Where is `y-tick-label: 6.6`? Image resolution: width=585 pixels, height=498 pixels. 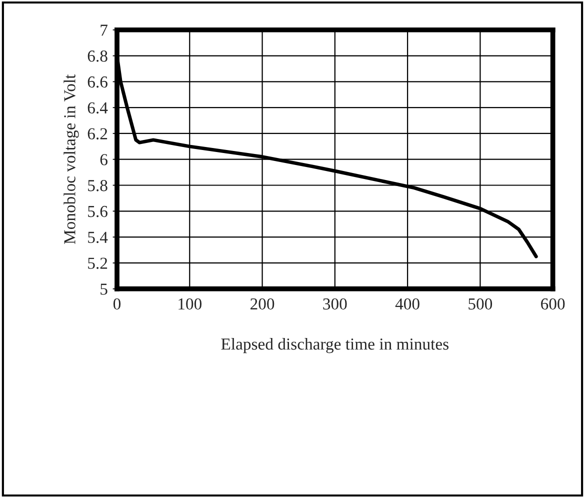
y-tick-label: 6.6 is located at coordinates (98, 82).